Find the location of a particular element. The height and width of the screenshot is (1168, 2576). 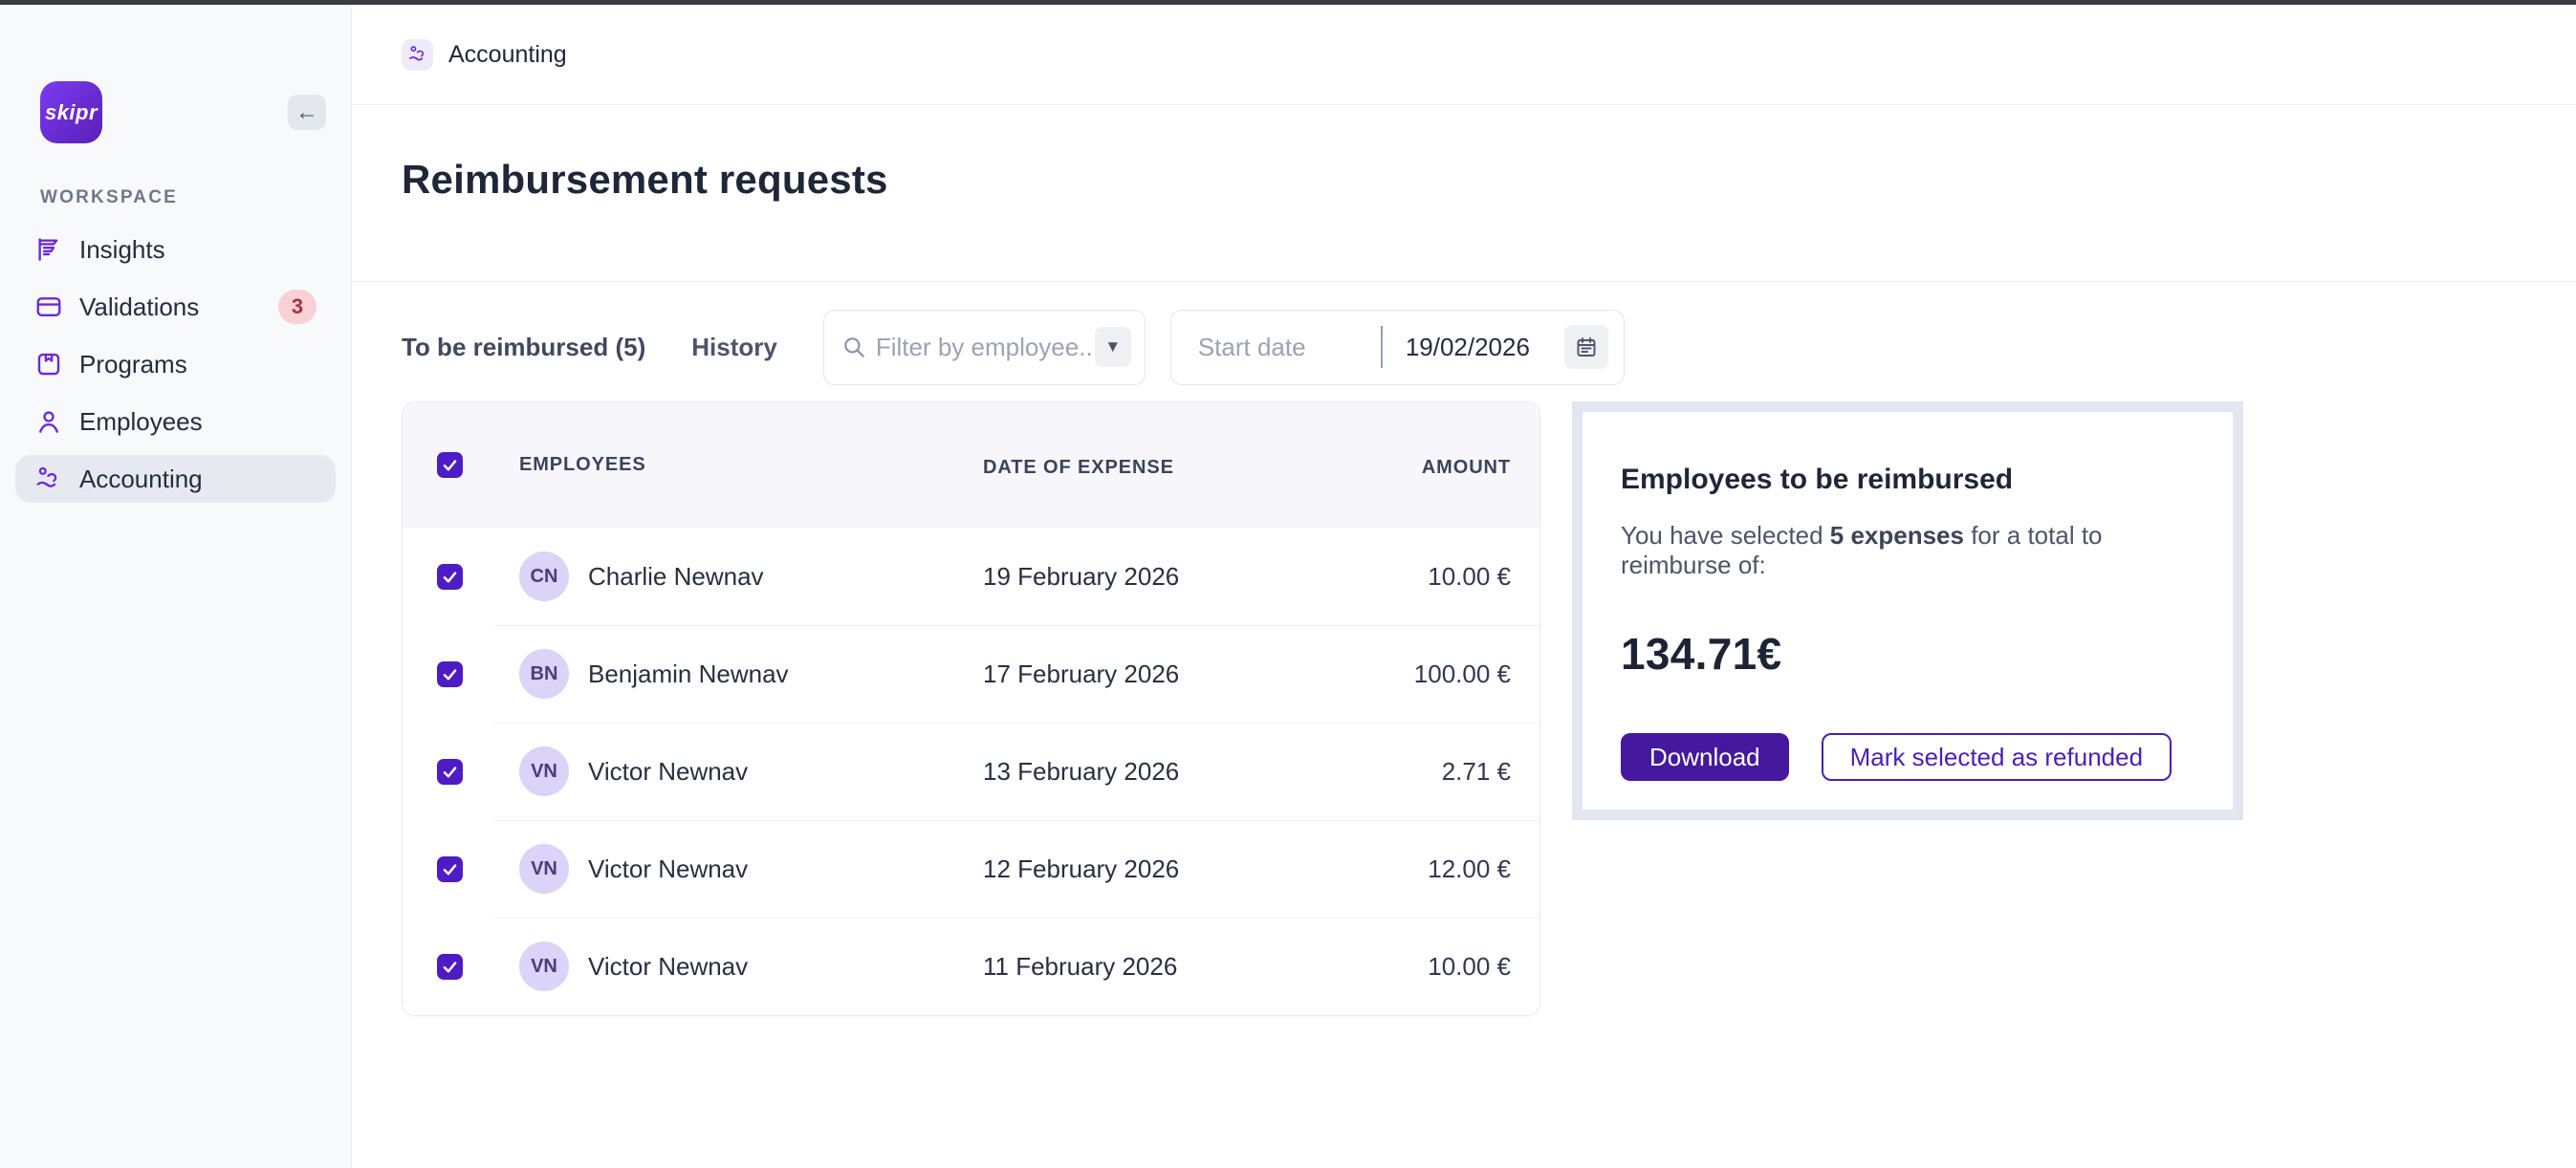

page-header: Reimbursement requests is located at coordinates (1464, 193).